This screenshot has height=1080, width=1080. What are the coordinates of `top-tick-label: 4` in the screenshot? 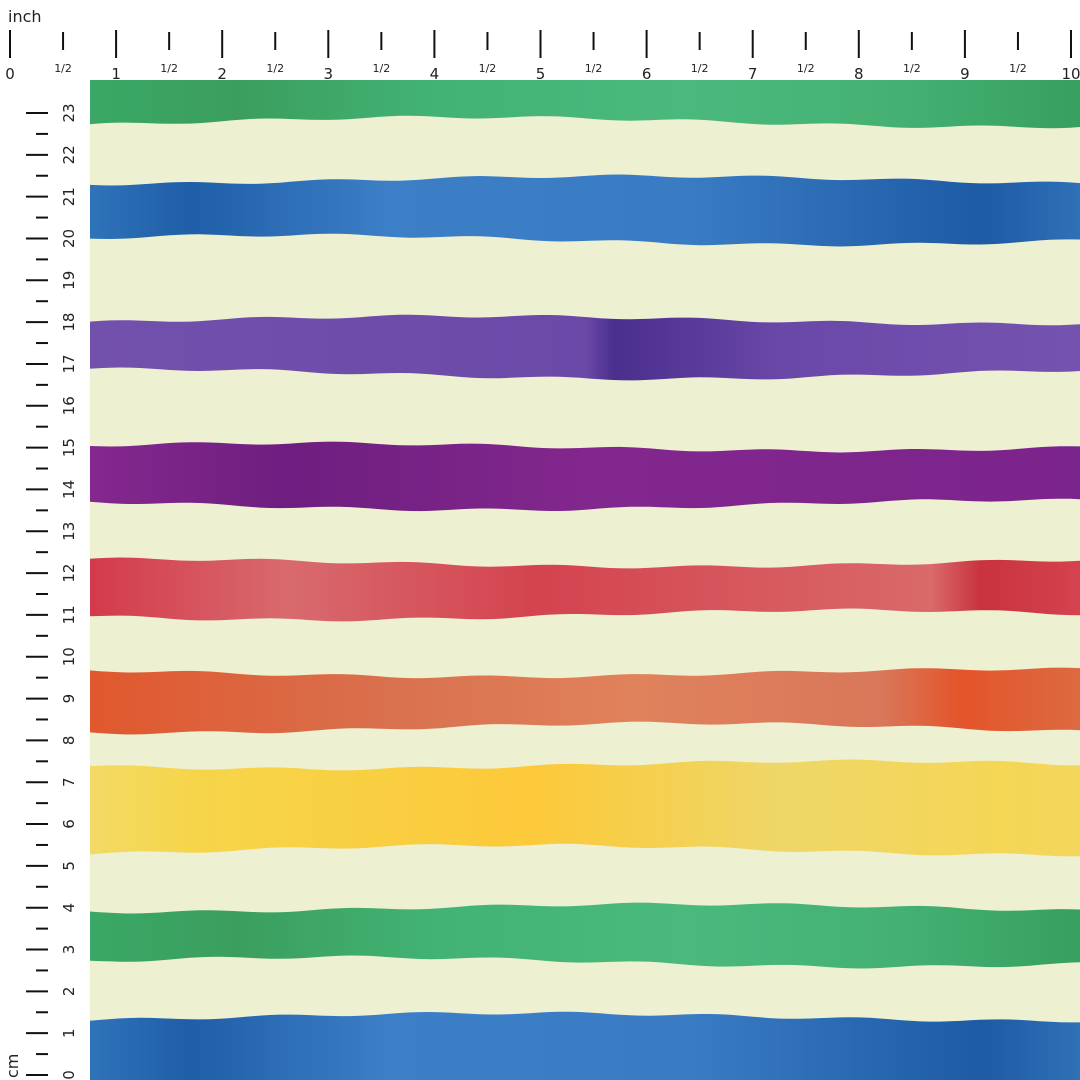 It's located at (435, 74).